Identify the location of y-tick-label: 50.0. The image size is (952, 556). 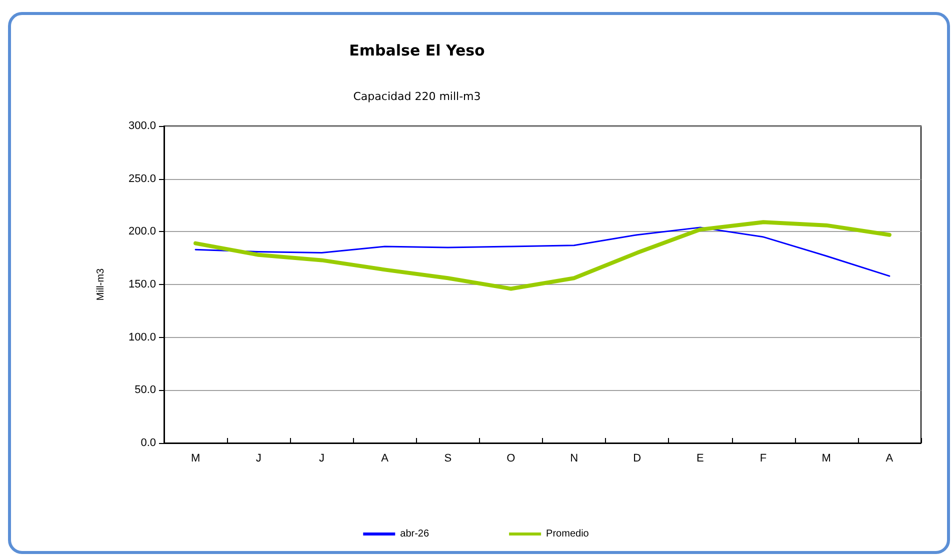
(145, 390).